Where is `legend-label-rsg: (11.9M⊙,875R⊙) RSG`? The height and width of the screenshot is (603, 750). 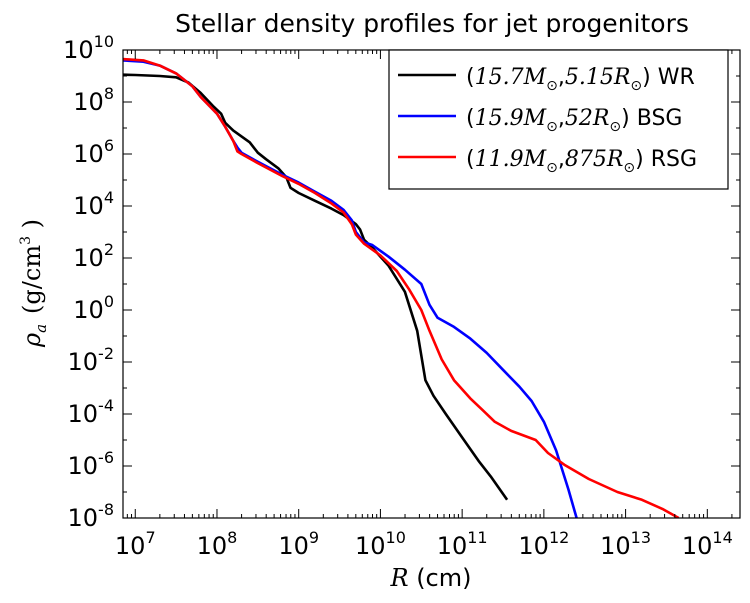 legend-label-rsg: (11.9M⊙,875R⊙) RSG is located at coordinates (581, 161).